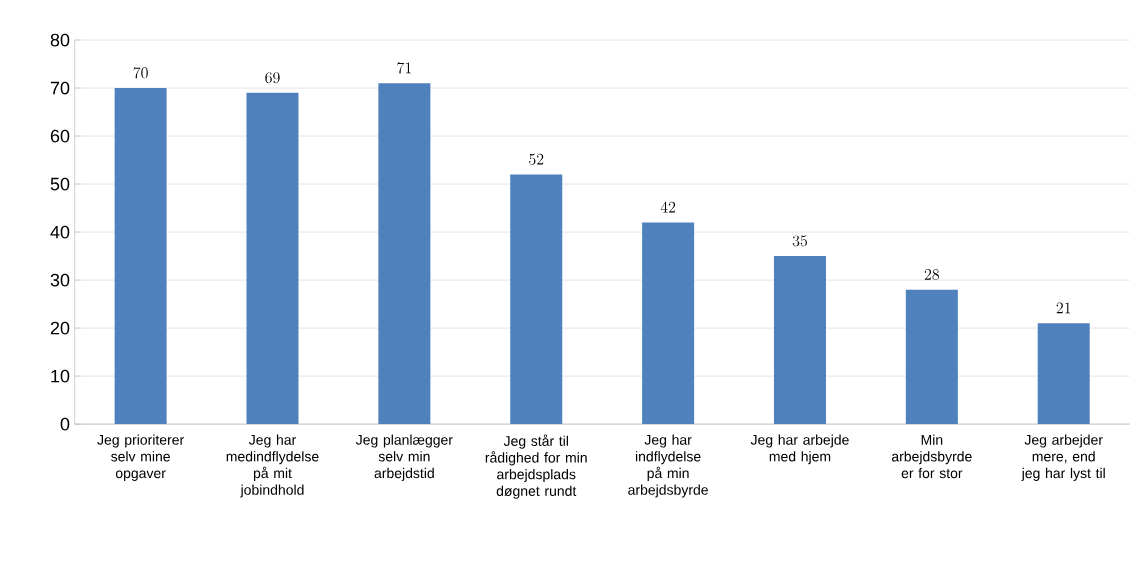 The height and width of the screenshot is (568, 1147). Describe the element at coordinates (272, 466) in the screenshot. I see `x-tick-label: Jeg har medindflydelse på mit jobindhold` at that location.